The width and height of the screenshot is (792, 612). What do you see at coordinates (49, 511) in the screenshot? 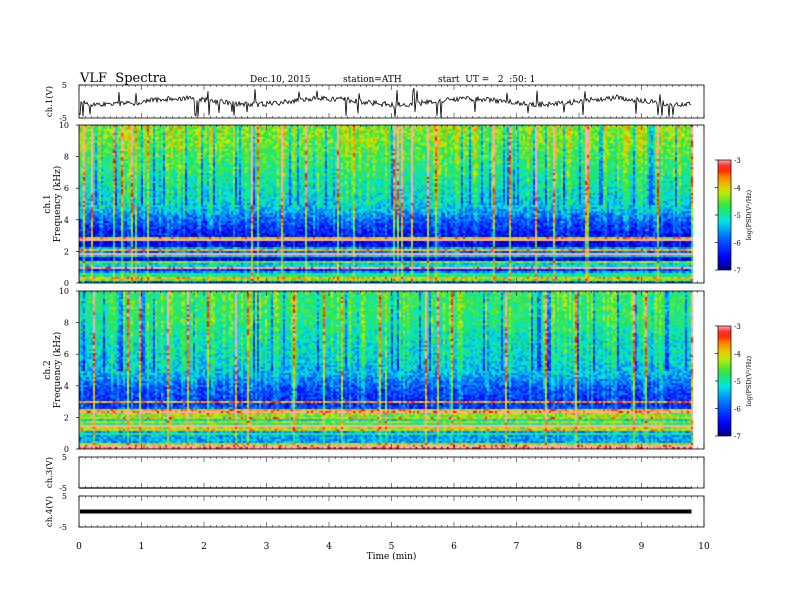
I see `y-axis-label: ch.4(V)` at bounding box center [49, 511].